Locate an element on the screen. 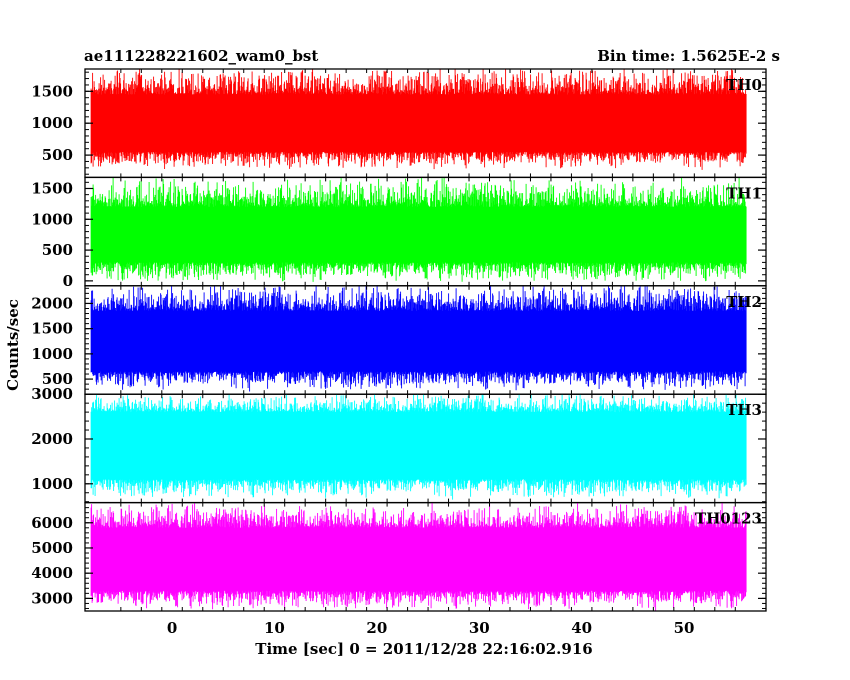 This screenshot has height=680, width=850. panel-label-th3: TH3 is located at coordinates (744, 410).